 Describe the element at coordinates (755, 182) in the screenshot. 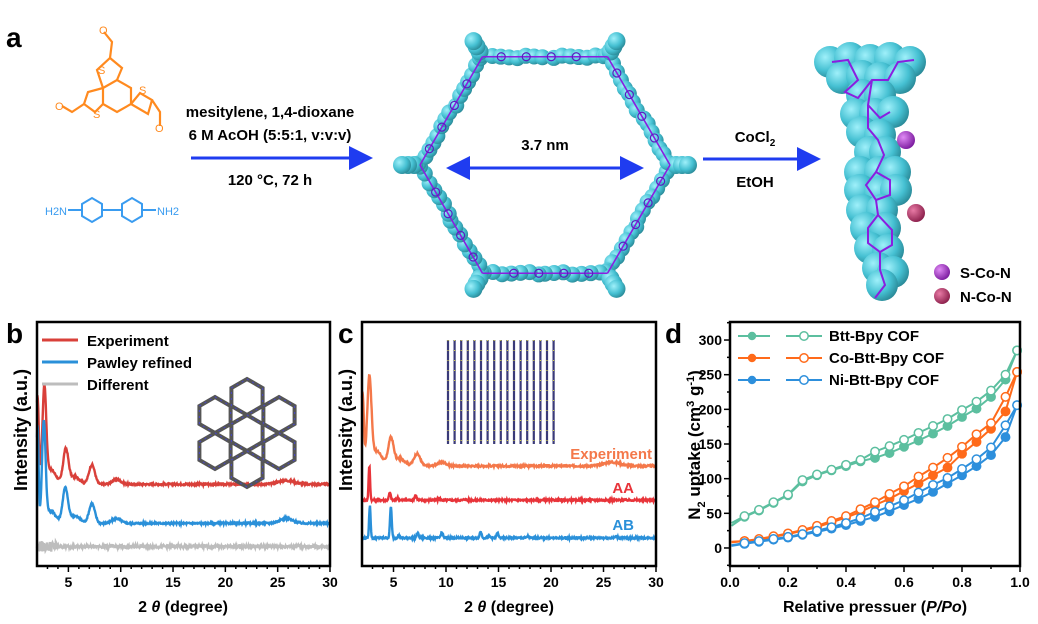

I see `solvent-label: EtOH` at that location.